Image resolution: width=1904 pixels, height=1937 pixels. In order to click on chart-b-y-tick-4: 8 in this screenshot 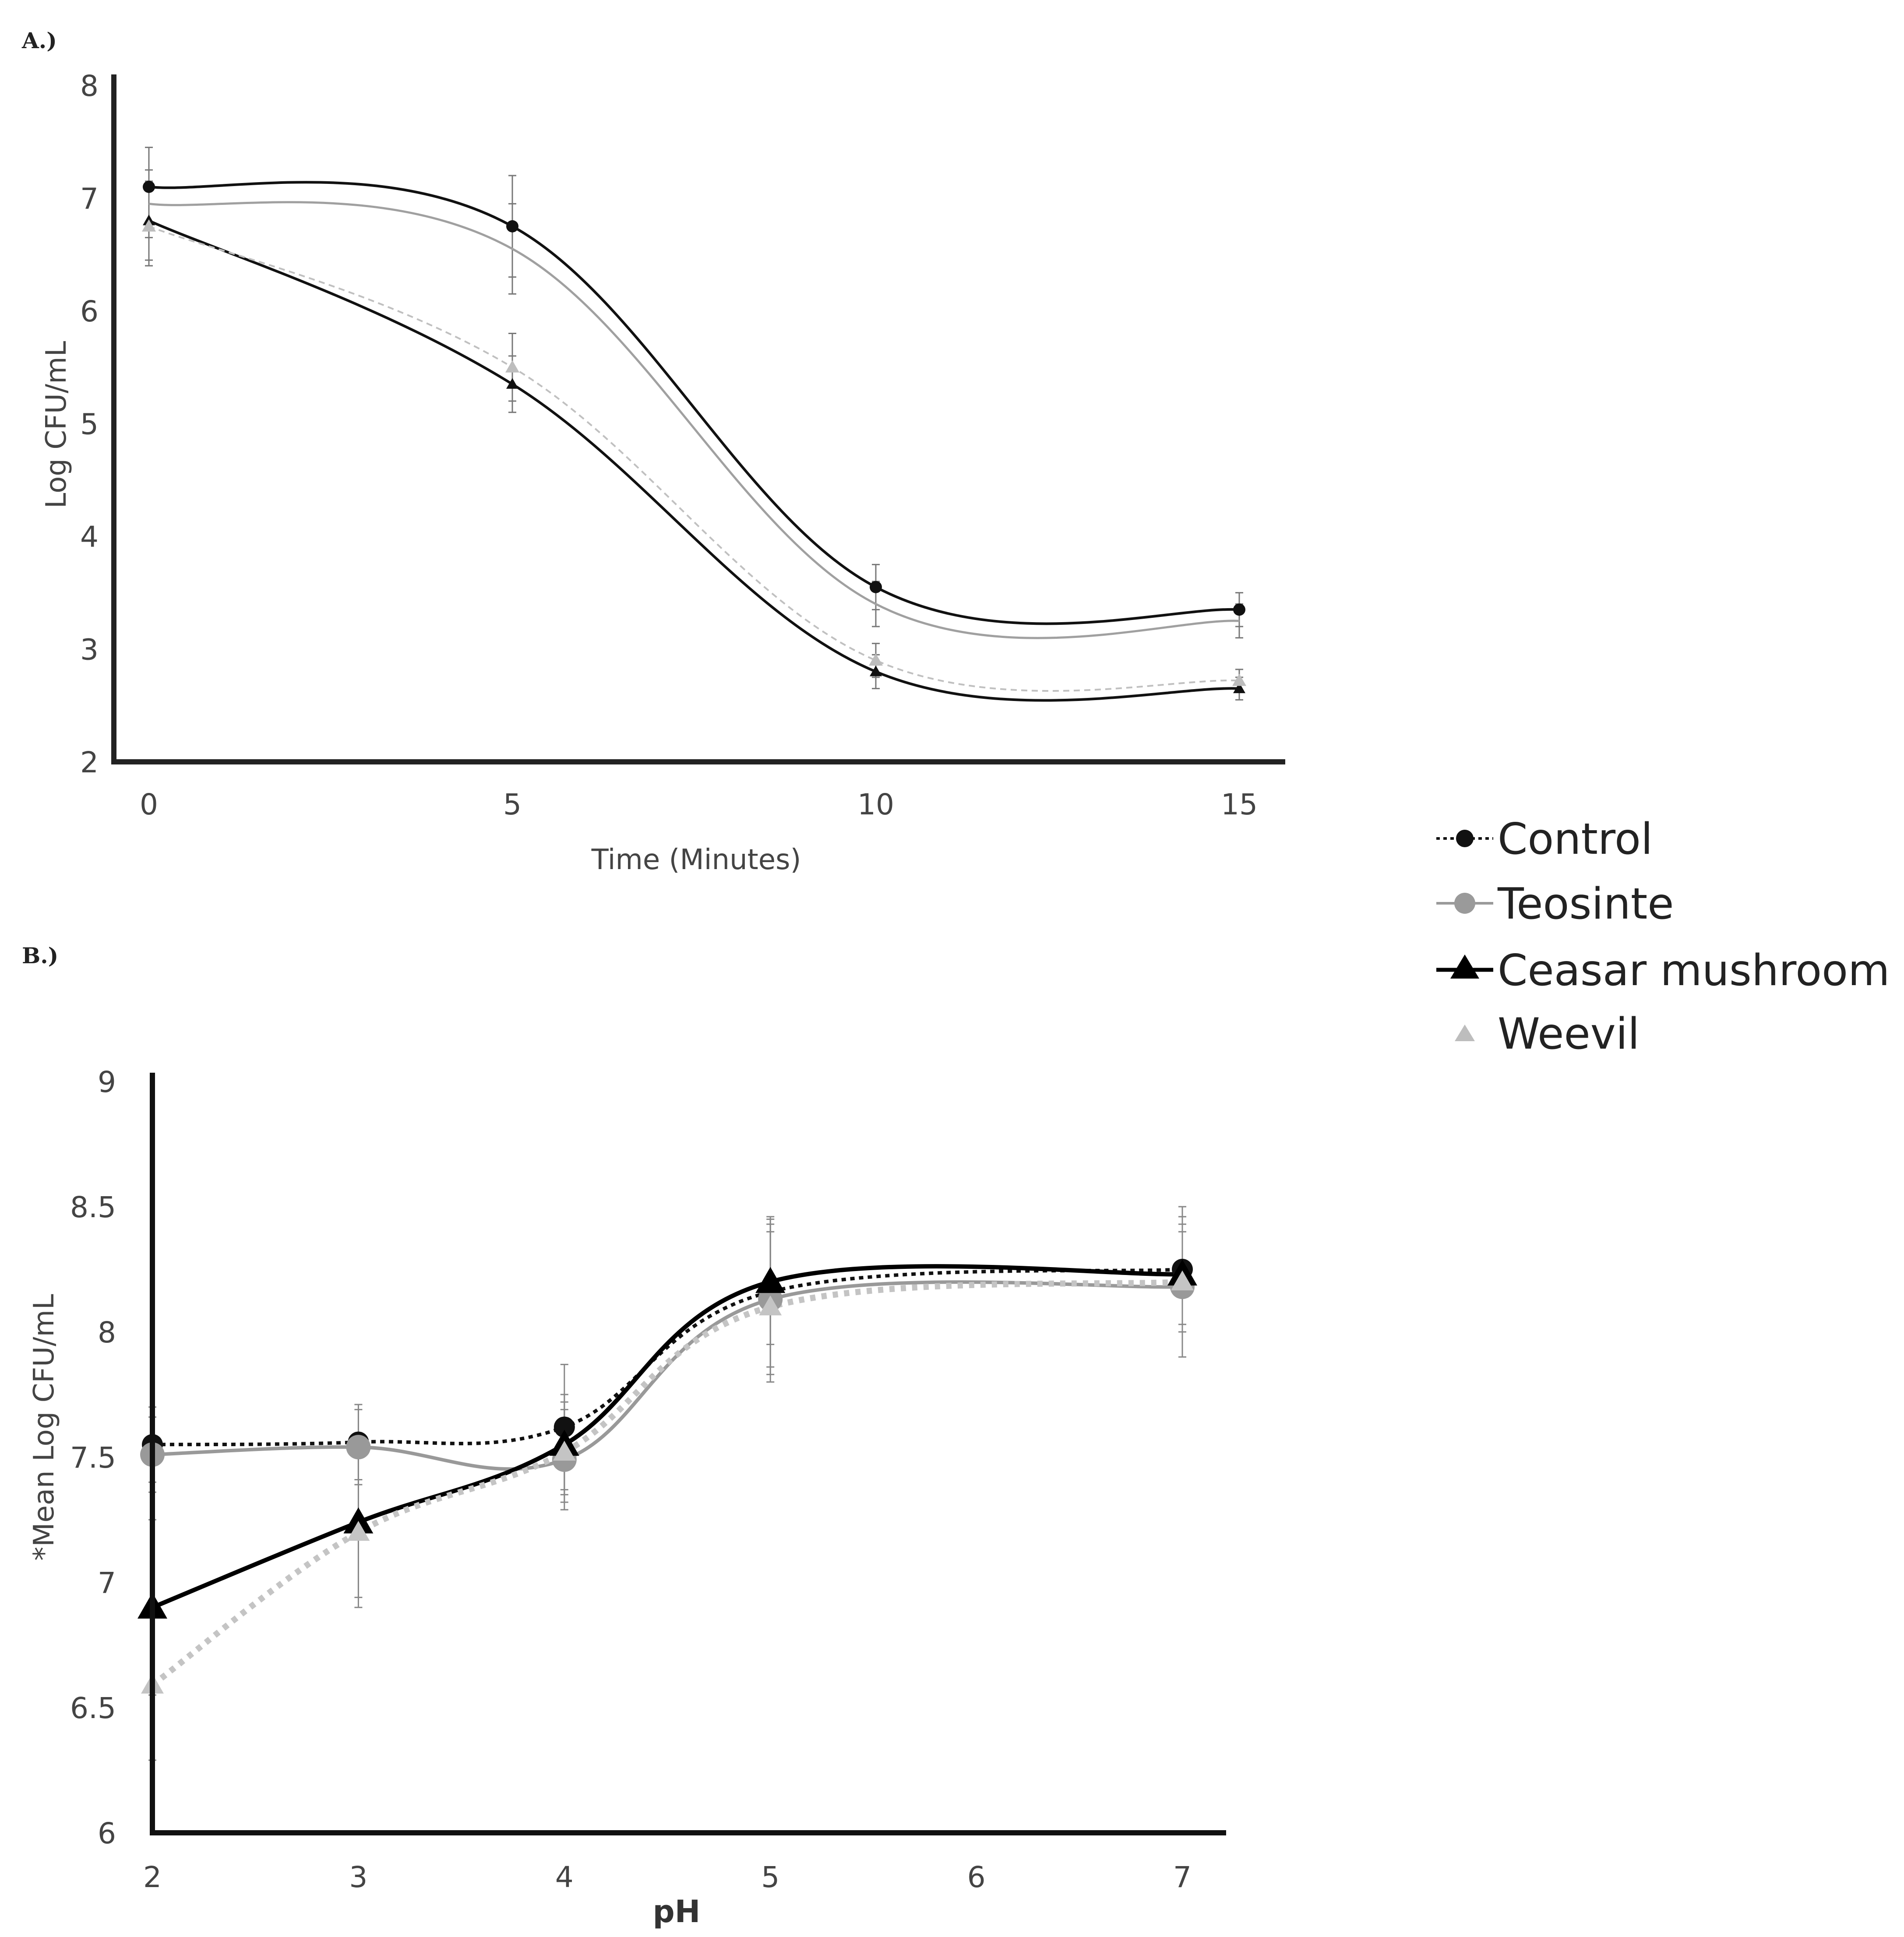, I will do `click(107, 1332)`.